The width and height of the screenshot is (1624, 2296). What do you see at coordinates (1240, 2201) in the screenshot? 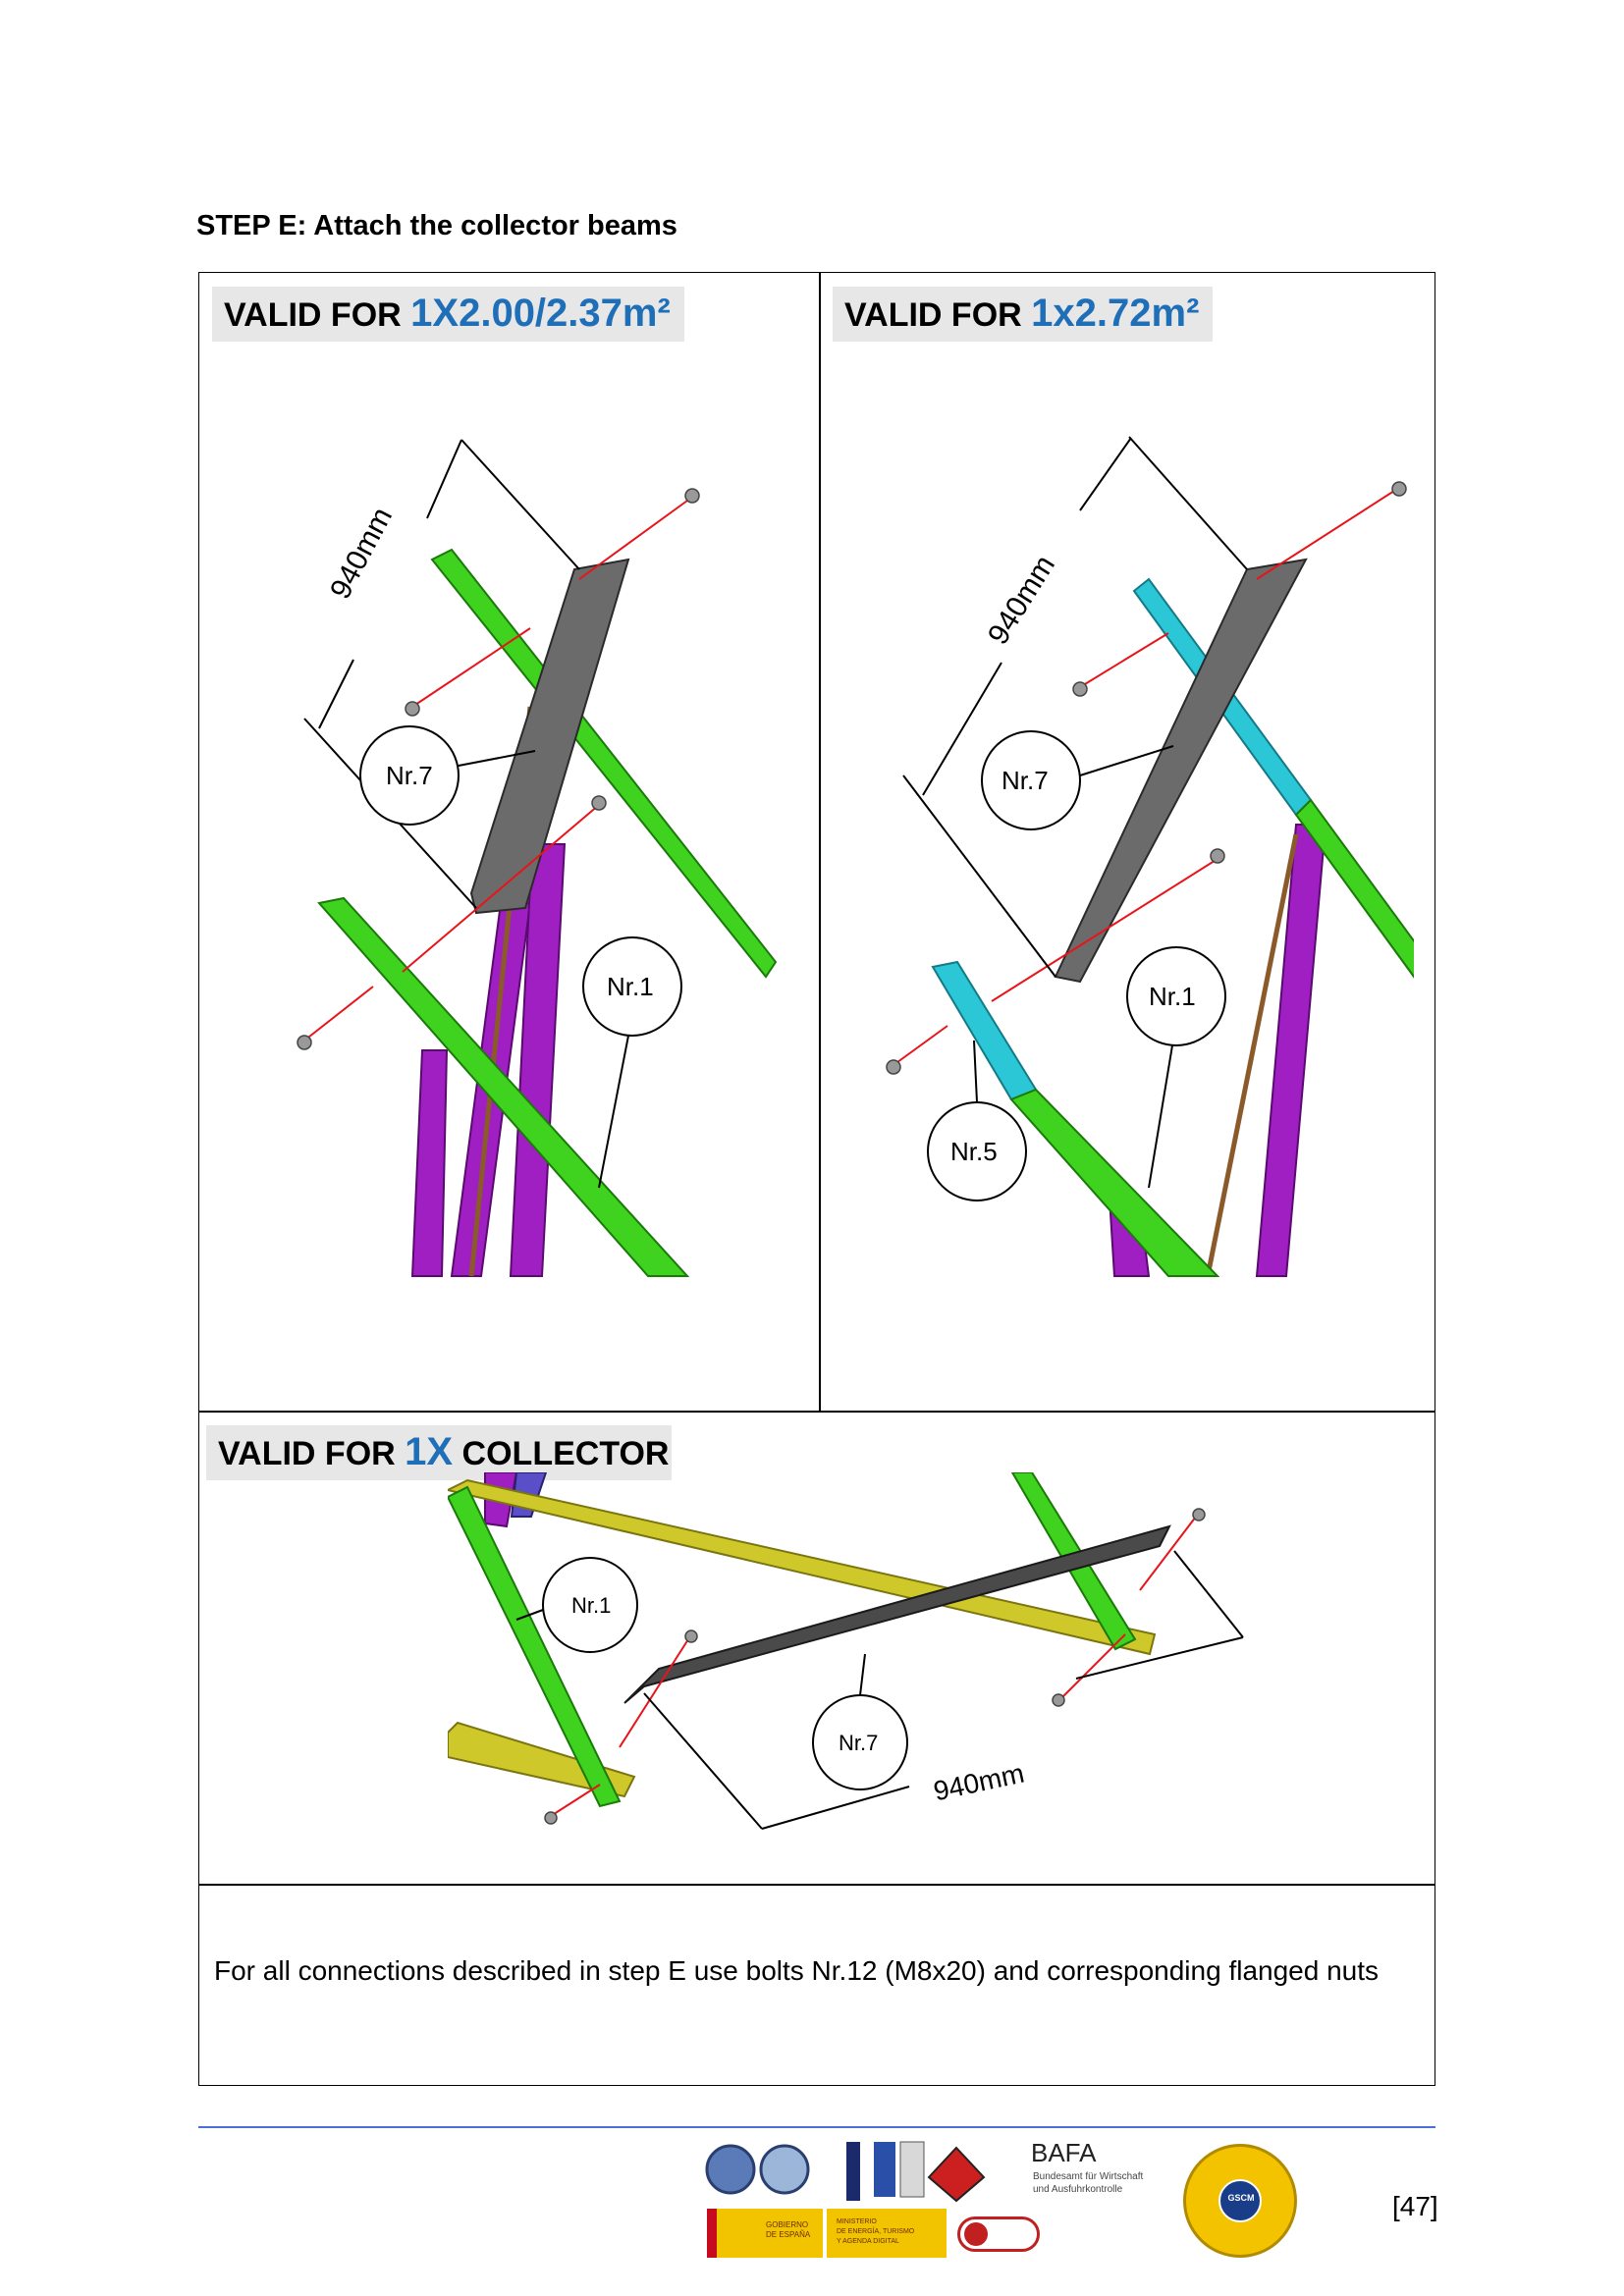
I see `logo-gscm-icon: GSCM` at bounding box center [1240, 2201].